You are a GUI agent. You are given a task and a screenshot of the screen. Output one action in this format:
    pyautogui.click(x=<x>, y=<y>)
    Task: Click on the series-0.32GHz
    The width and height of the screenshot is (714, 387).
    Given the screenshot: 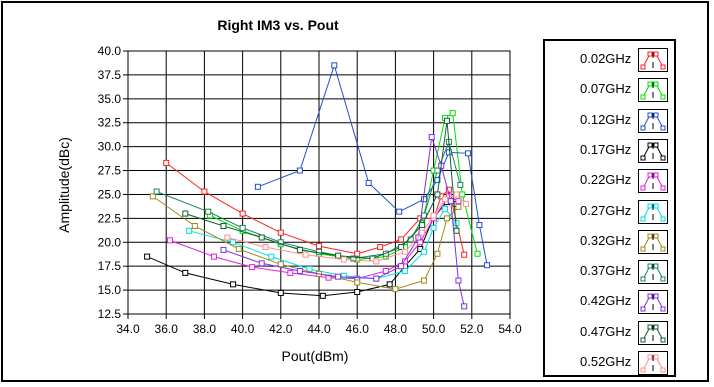 What is the action you would take?
    pyautogui.click(x=305, y=243)
    